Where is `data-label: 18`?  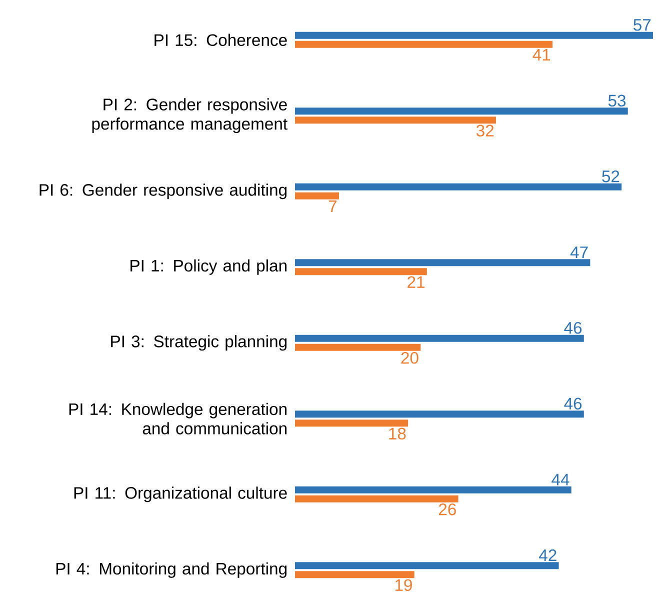 data-label: 18 is located at coordinates (397, 434).